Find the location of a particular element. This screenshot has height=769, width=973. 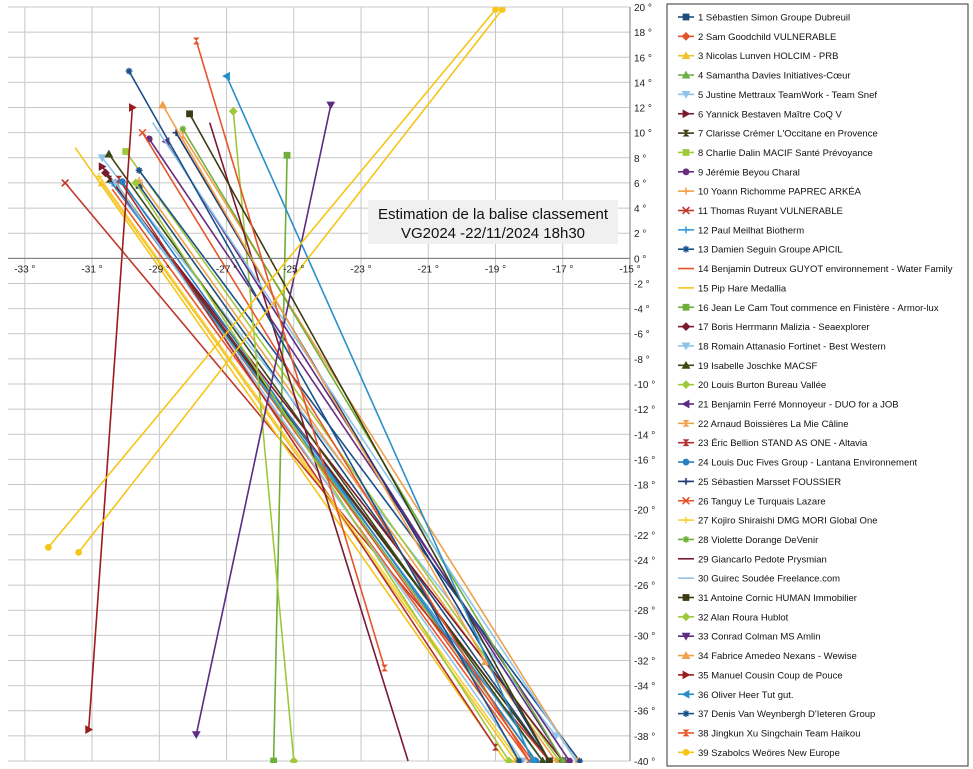

legend-entry: 13 Damien Seguin Groupe APICIL is located at coordinates (760, 250).